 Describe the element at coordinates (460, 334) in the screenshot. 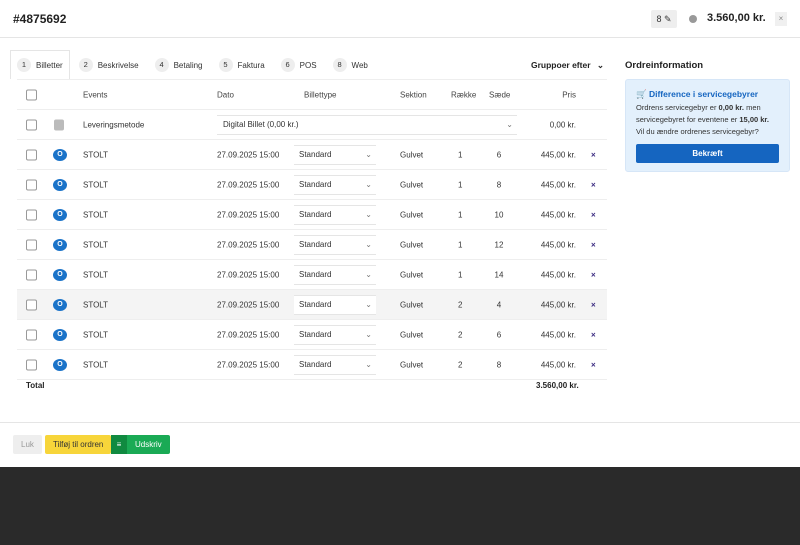

I see `row-number: 2` at that location.